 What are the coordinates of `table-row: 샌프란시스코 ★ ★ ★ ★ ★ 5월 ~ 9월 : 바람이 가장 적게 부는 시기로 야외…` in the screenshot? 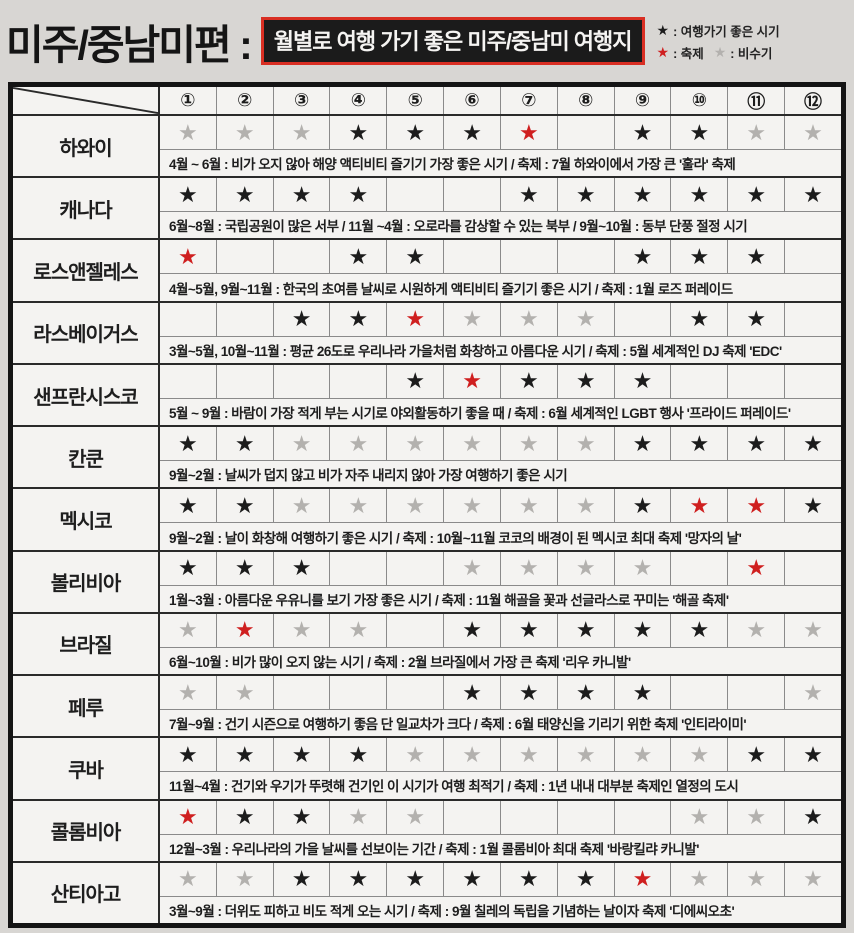 It's located at (427, 394).